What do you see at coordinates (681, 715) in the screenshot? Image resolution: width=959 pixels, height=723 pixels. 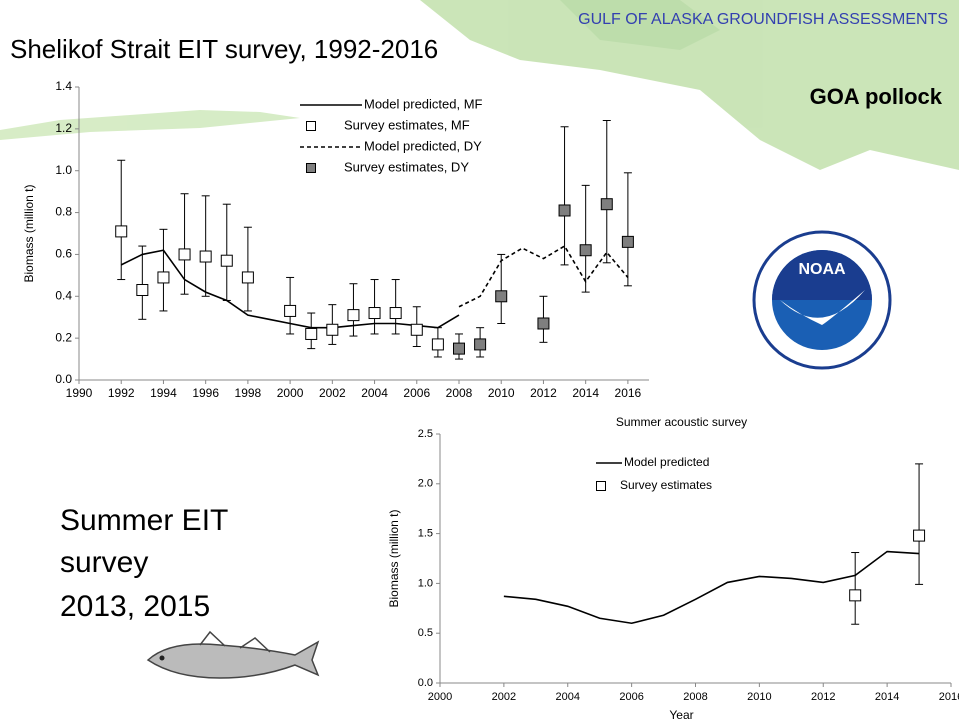 I see `x-axis-label: Year` at bounding box center [681, 715].